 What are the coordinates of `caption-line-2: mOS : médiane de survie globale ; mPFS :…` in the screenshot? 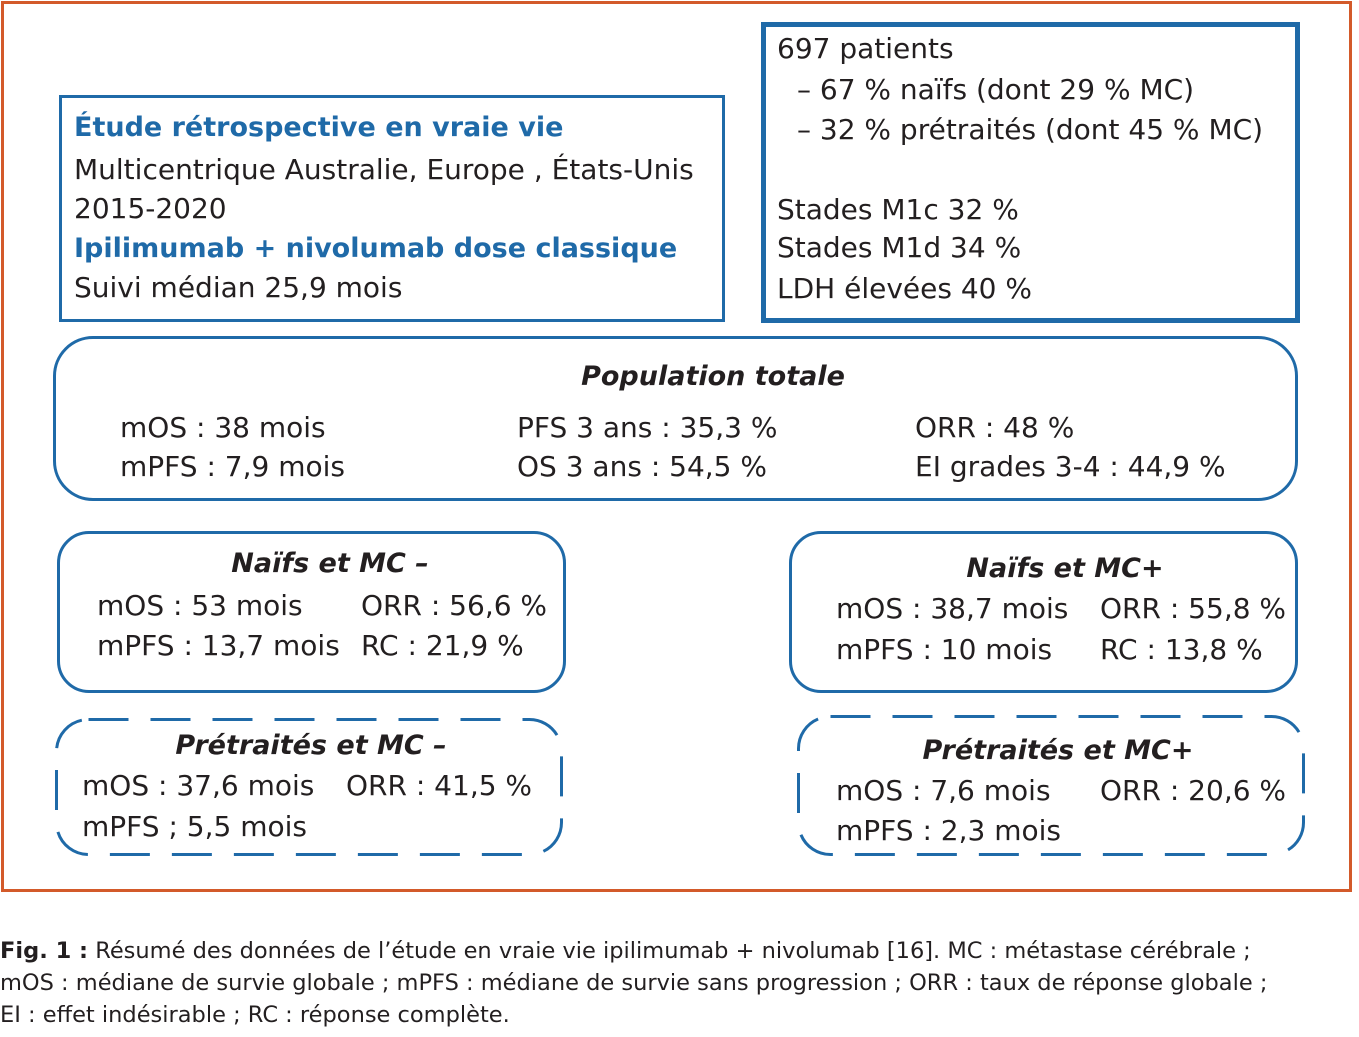 It's located at (634, 983).